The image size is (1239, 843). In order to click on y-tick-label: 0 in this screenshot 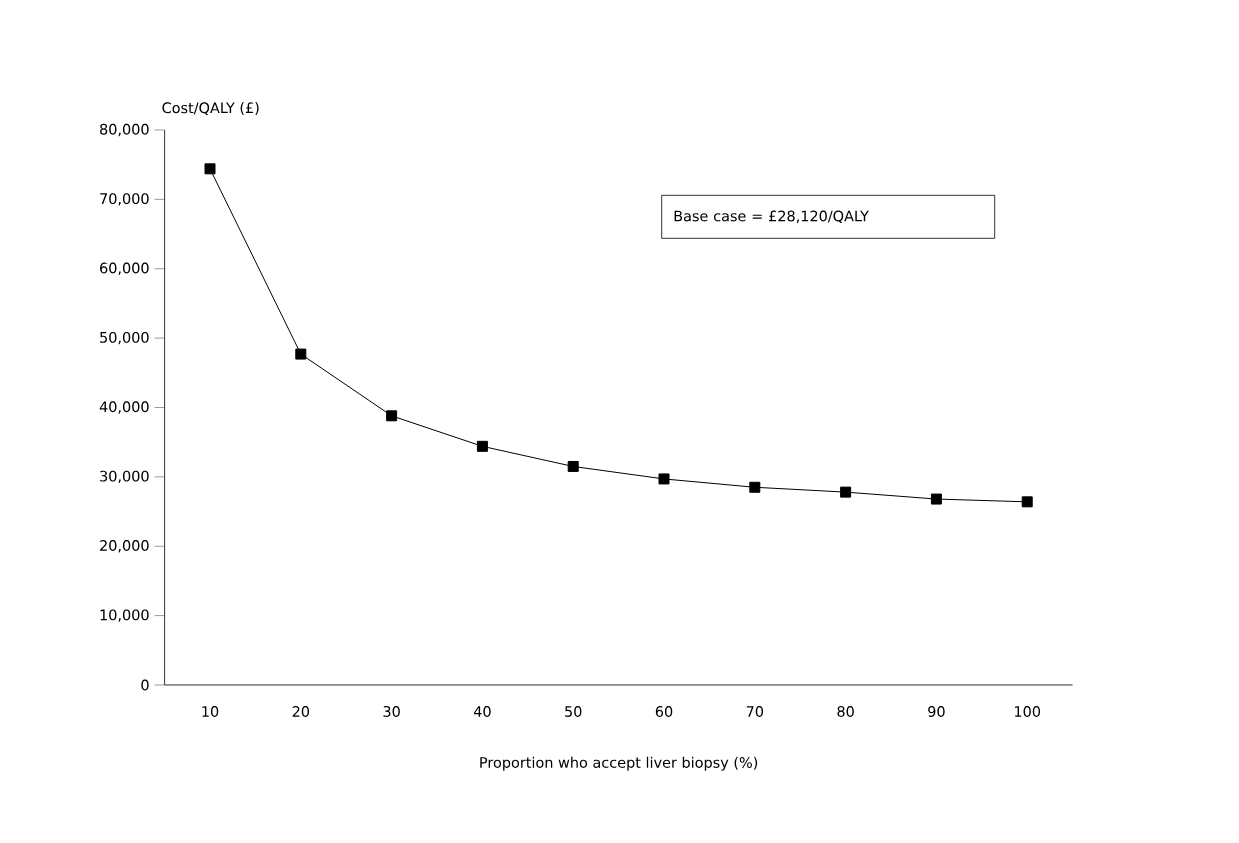, I will do `click(145, 685)`.